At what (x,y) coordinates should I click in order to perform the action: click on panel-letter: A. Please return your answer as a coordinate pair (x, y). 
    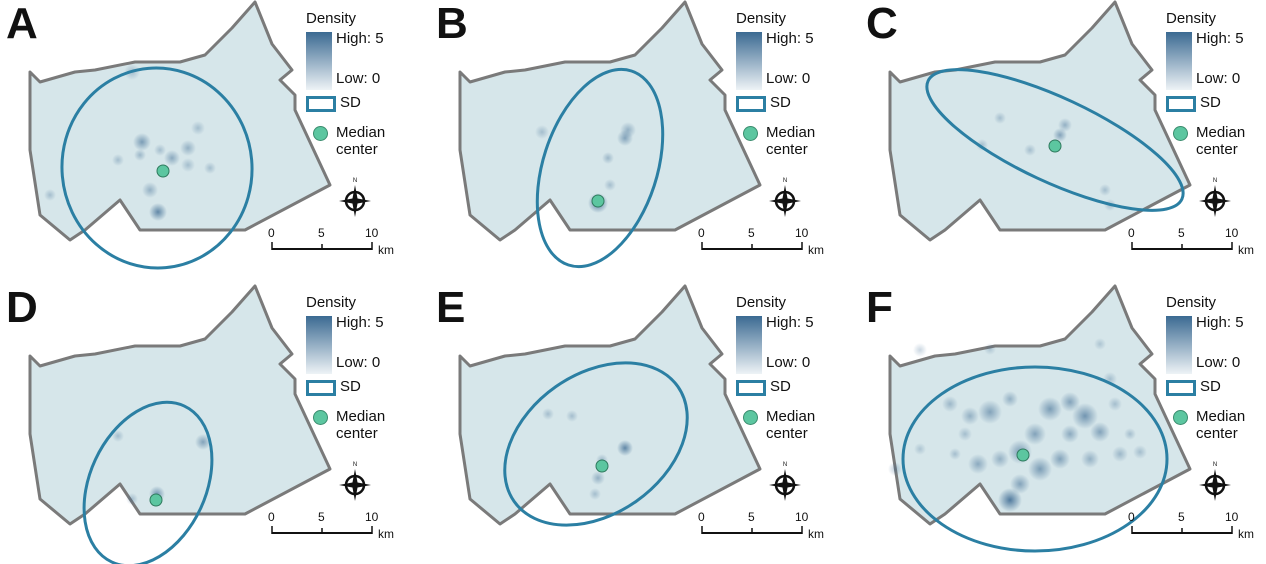
    Looking at the image, I should click on (22, 24).